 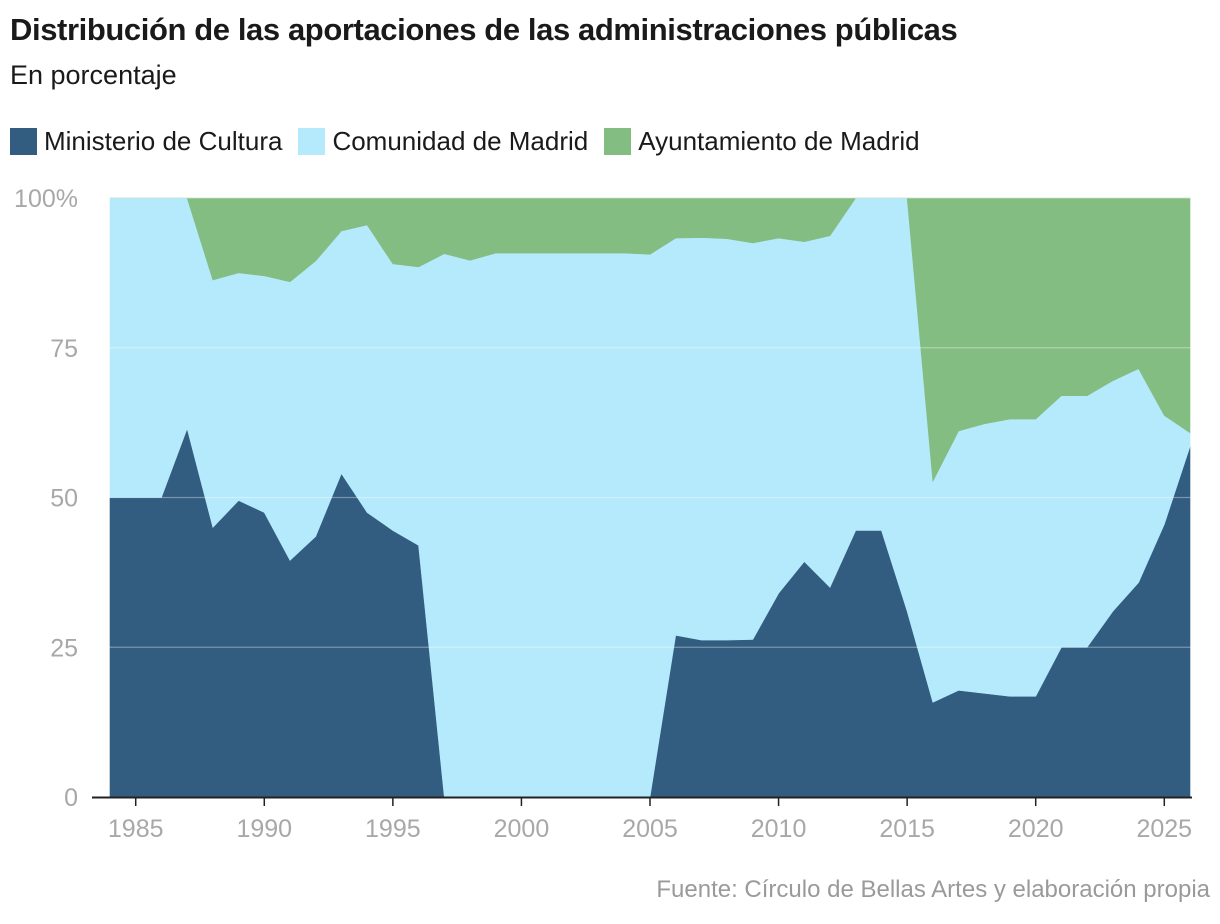 I want to click on legend-item-comunidad: Comunidad de Madrid, so click(x=443, y=141).